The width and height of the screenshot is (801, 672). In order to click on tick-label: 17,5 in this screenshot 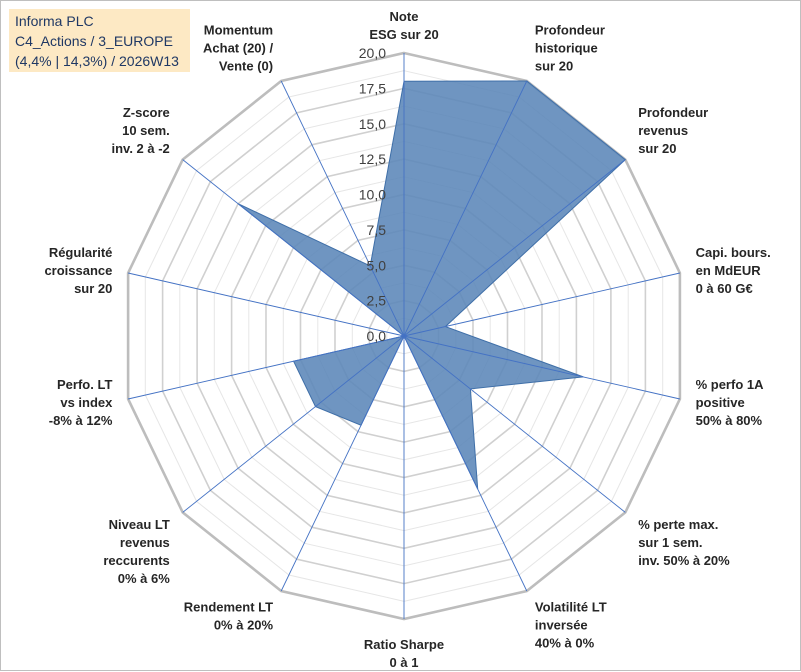, I will do `click(372, 88)`.